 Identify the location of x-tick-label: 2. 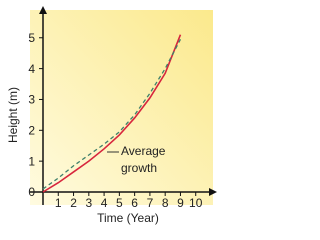
(73, 203).